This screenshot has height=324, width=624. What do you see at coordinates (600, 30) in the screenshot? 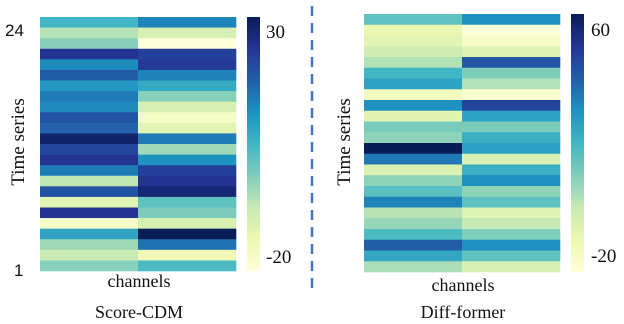
I see `colorbar-max-label: 60` at bounding box center [600, 30].